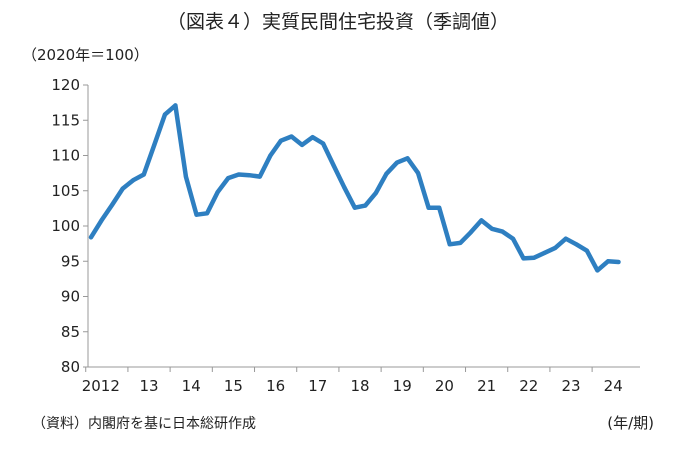 The height and width of the screenshot is (451, 680). I want to click on y-tick-label: 105, so click(65, 191).